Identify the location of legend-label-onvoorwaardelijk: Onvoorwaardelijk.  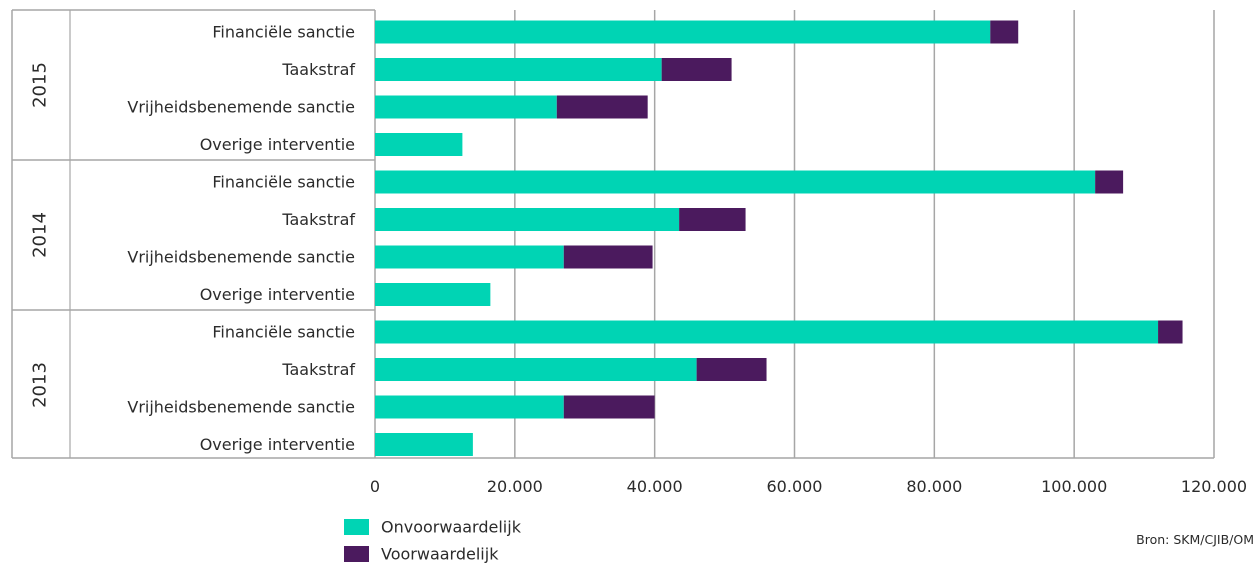
(451, 527).